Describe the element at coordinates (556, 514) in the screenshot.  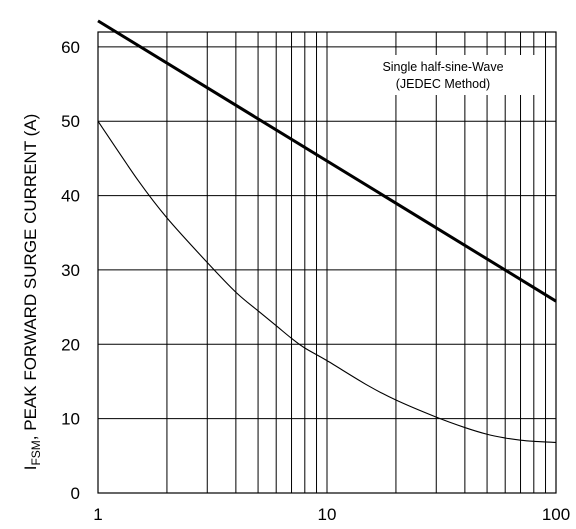
I see `x-tick-label: 100` at that location.